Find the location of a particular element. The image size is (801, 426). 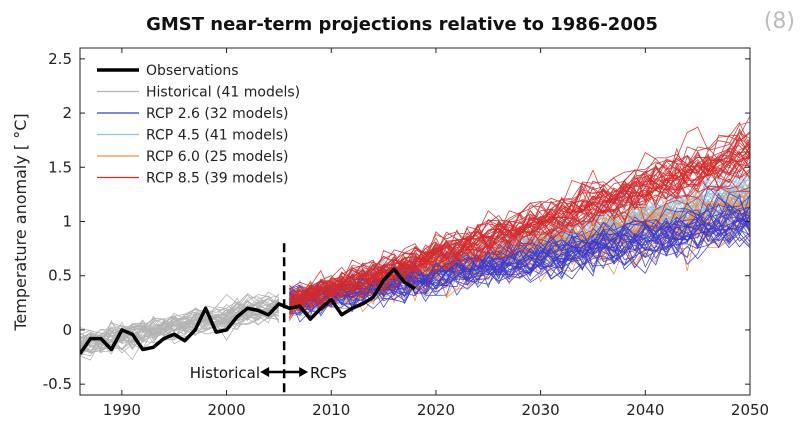

y-tick-label: 1 is located at coordinates (67, 222).